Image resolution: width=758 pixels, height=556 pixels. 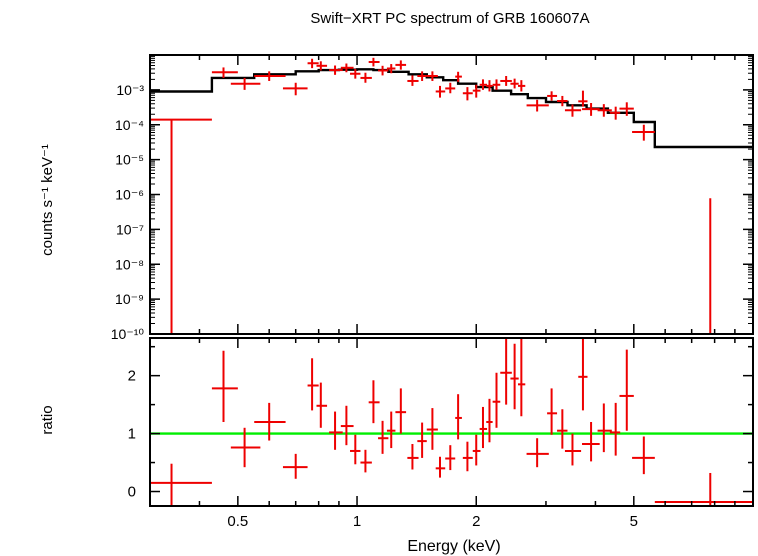 I want to click on ratio-y-tick-label-0: 0, so click(x=132, y=492).